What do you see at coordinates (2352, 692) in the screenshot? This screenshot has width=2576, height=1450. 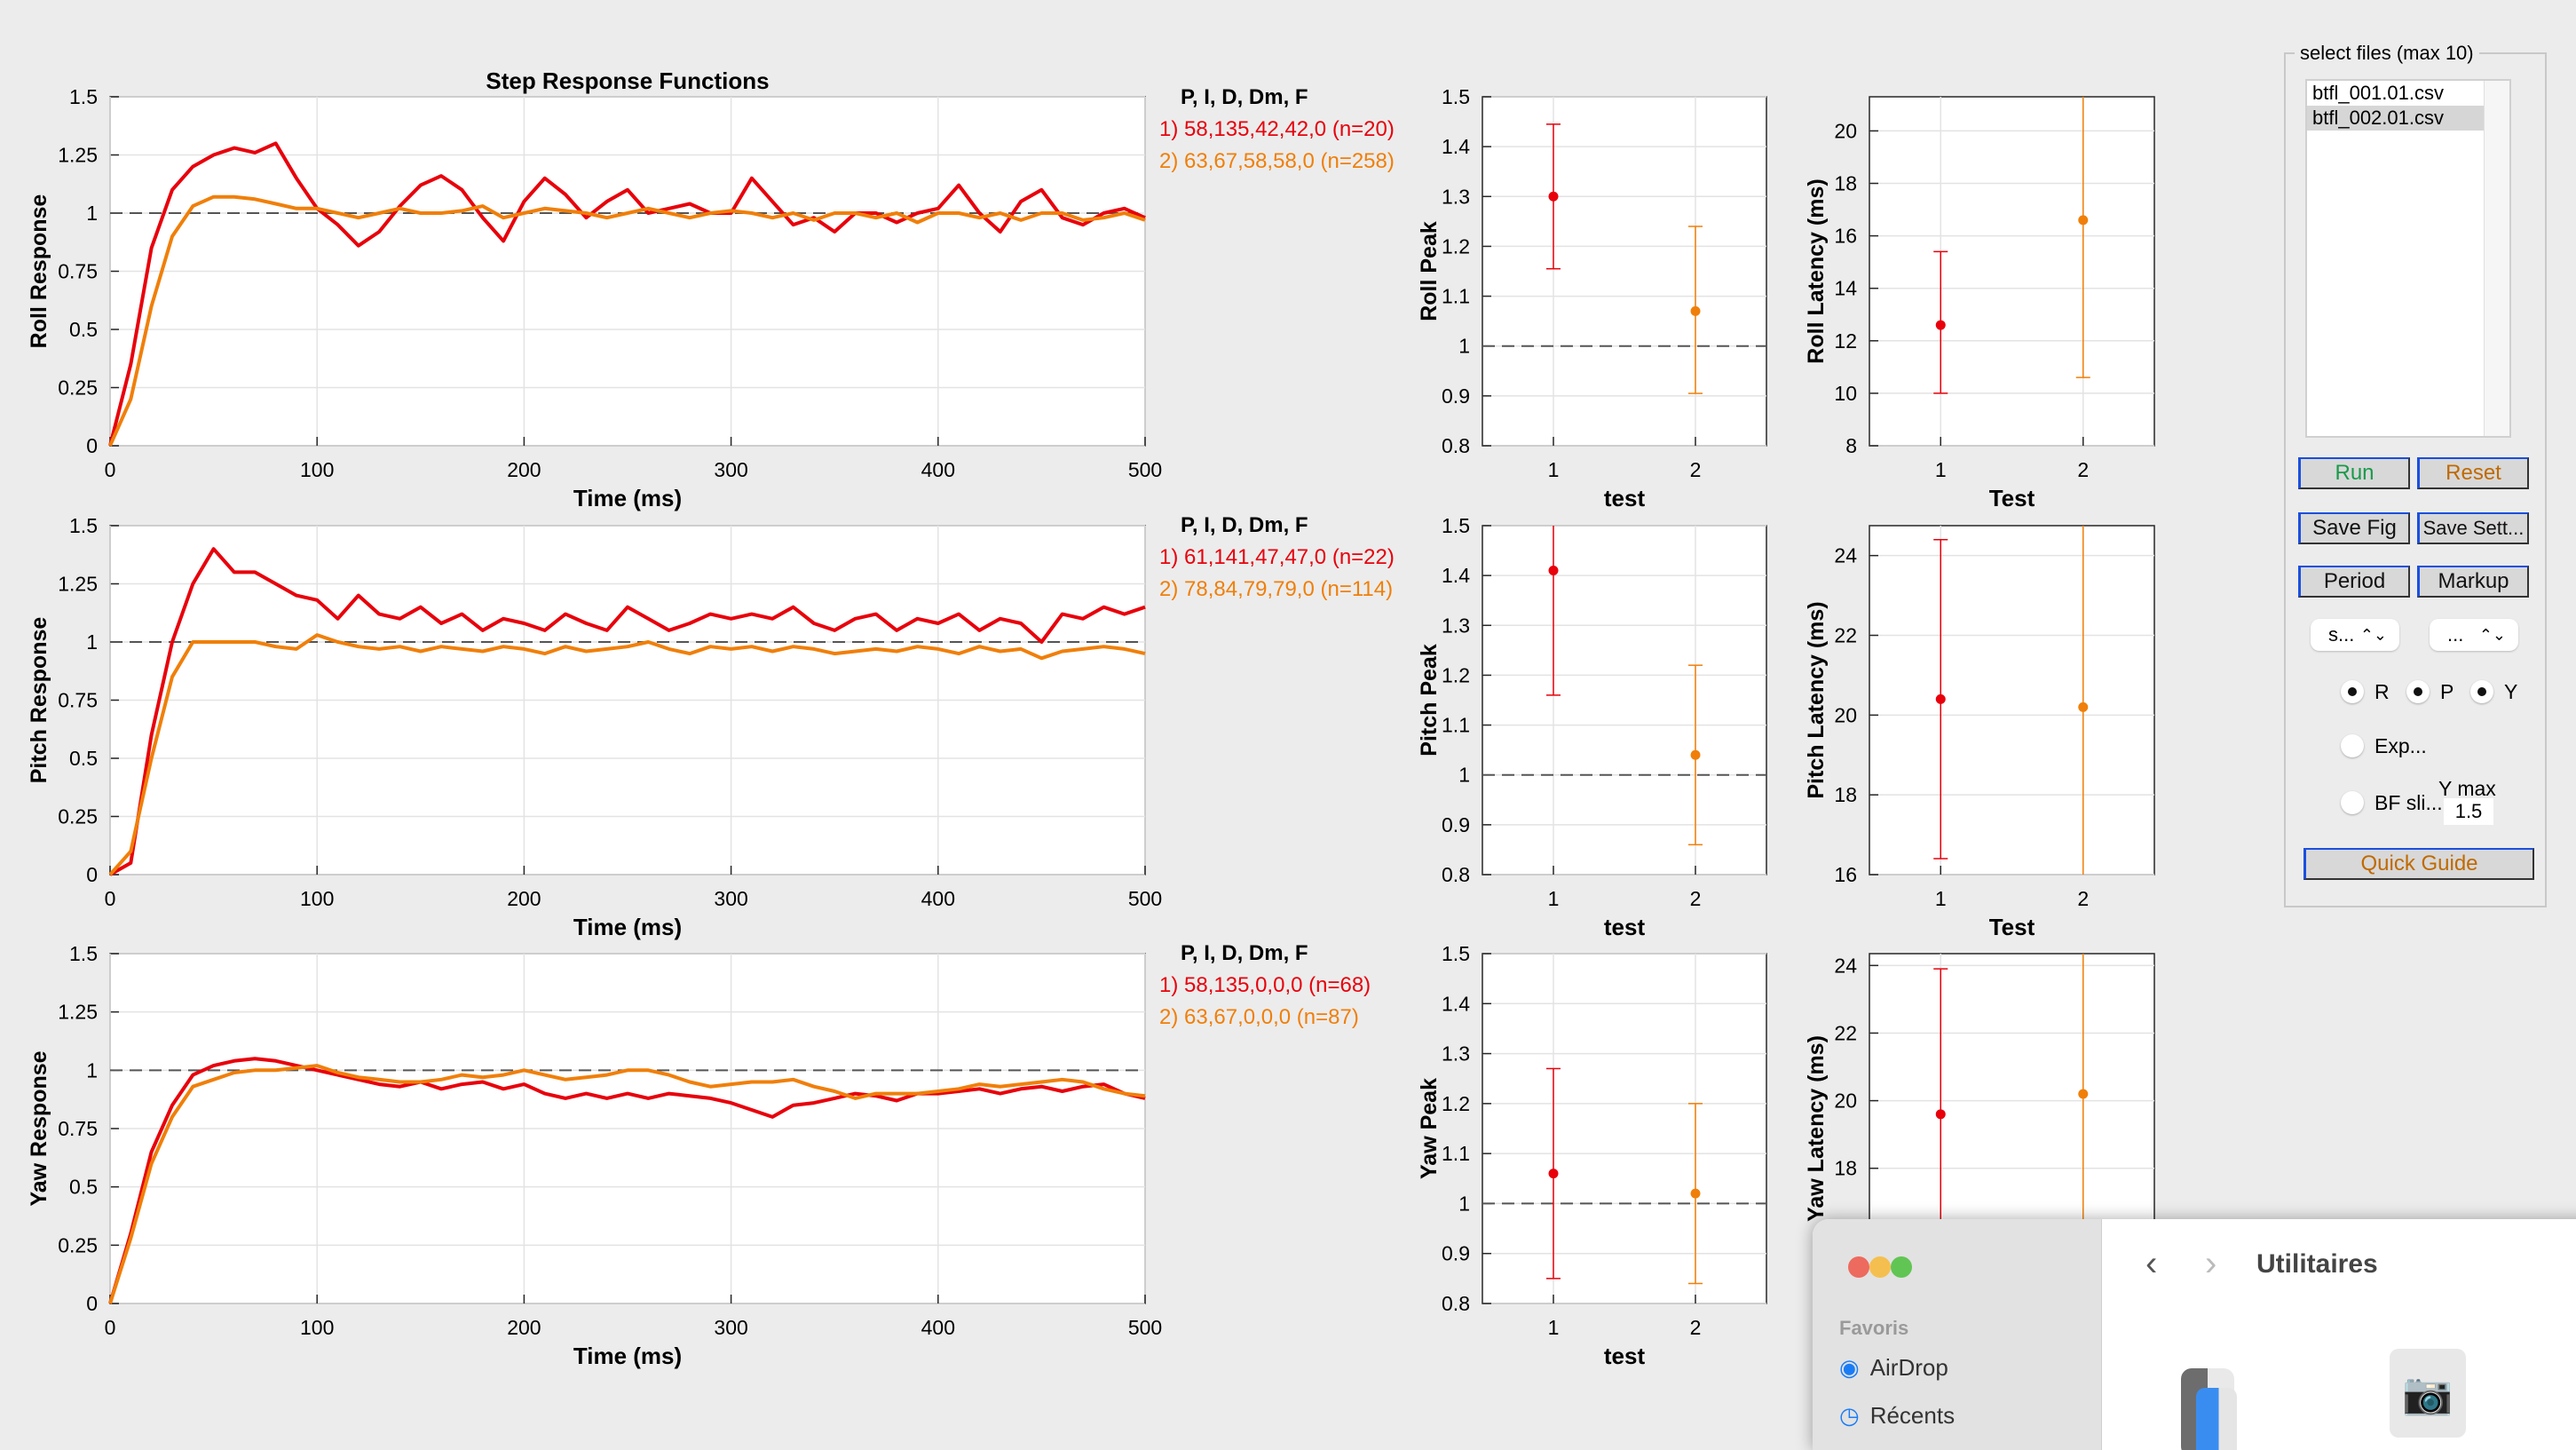 I see `radio-r` at bounding box center [2352, 692].